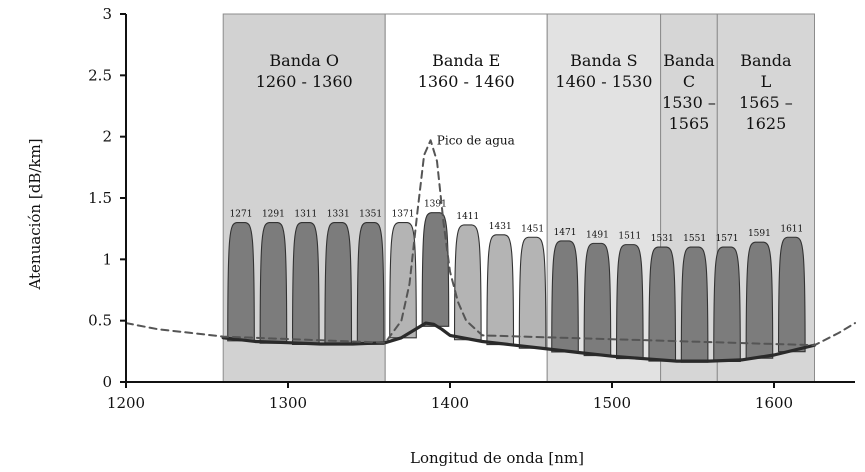  Describe the element at coordinates (689, 102) in the screenshot. I see `band-label-3-2: 1530 –` at that location.